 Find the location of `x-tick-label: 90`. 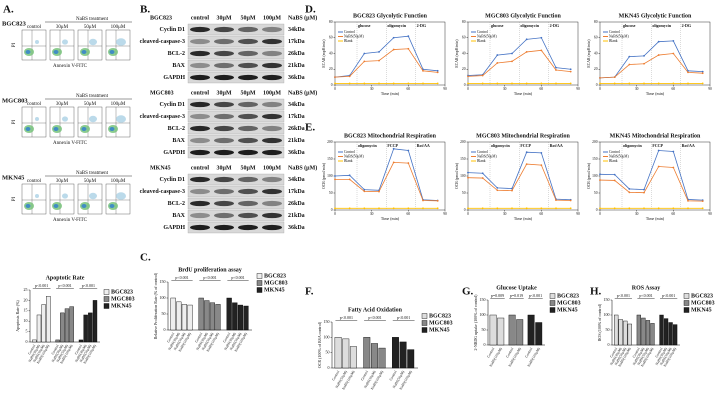

x-tick-label: 90 is located at coordinates (445, 214).